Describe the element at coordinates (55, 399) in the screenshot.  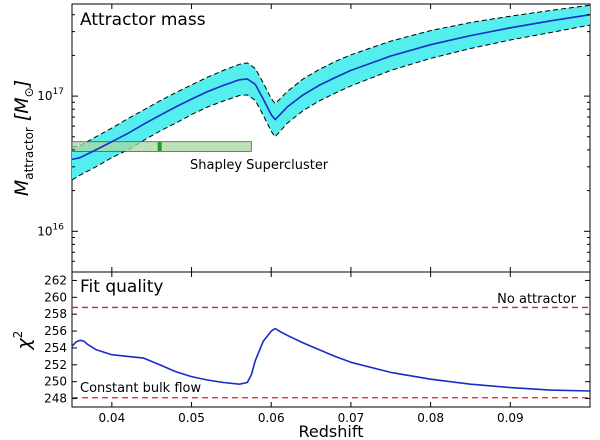
I see `fit-y-tick-label: 248` at that location.